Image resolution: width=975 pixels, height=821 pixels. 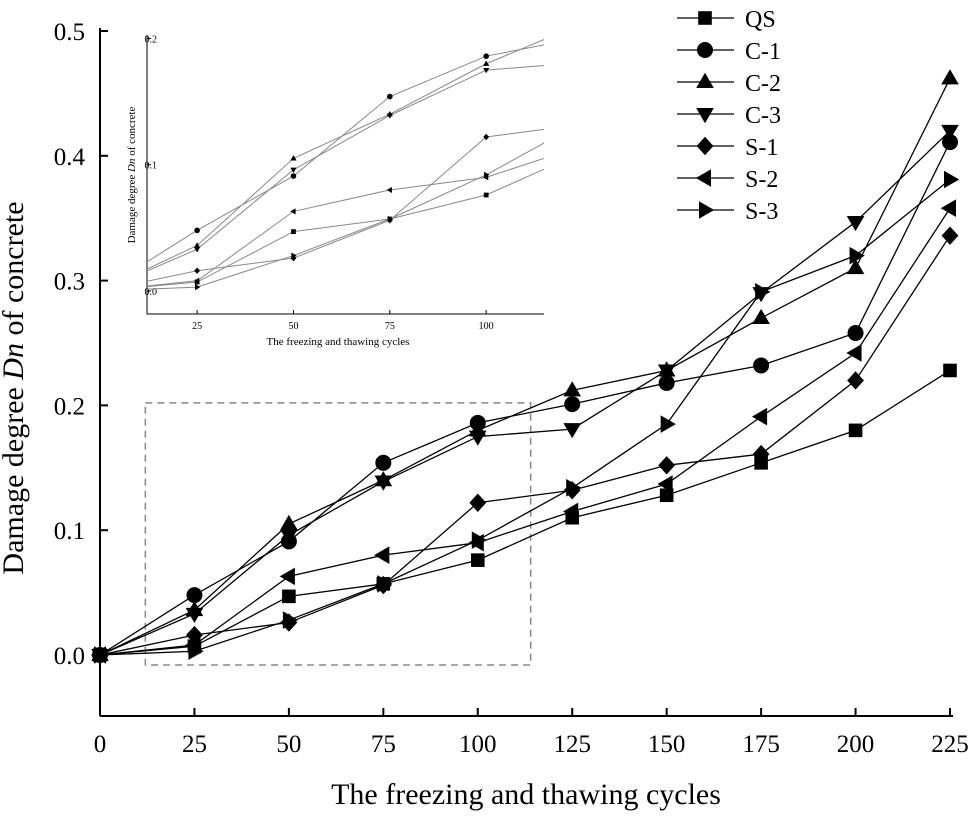 What do you see at coordinates (132, 165) in the screenshot?
I see `inset-y-axis-title-italic: Dn` at bounding box center [132, 165].